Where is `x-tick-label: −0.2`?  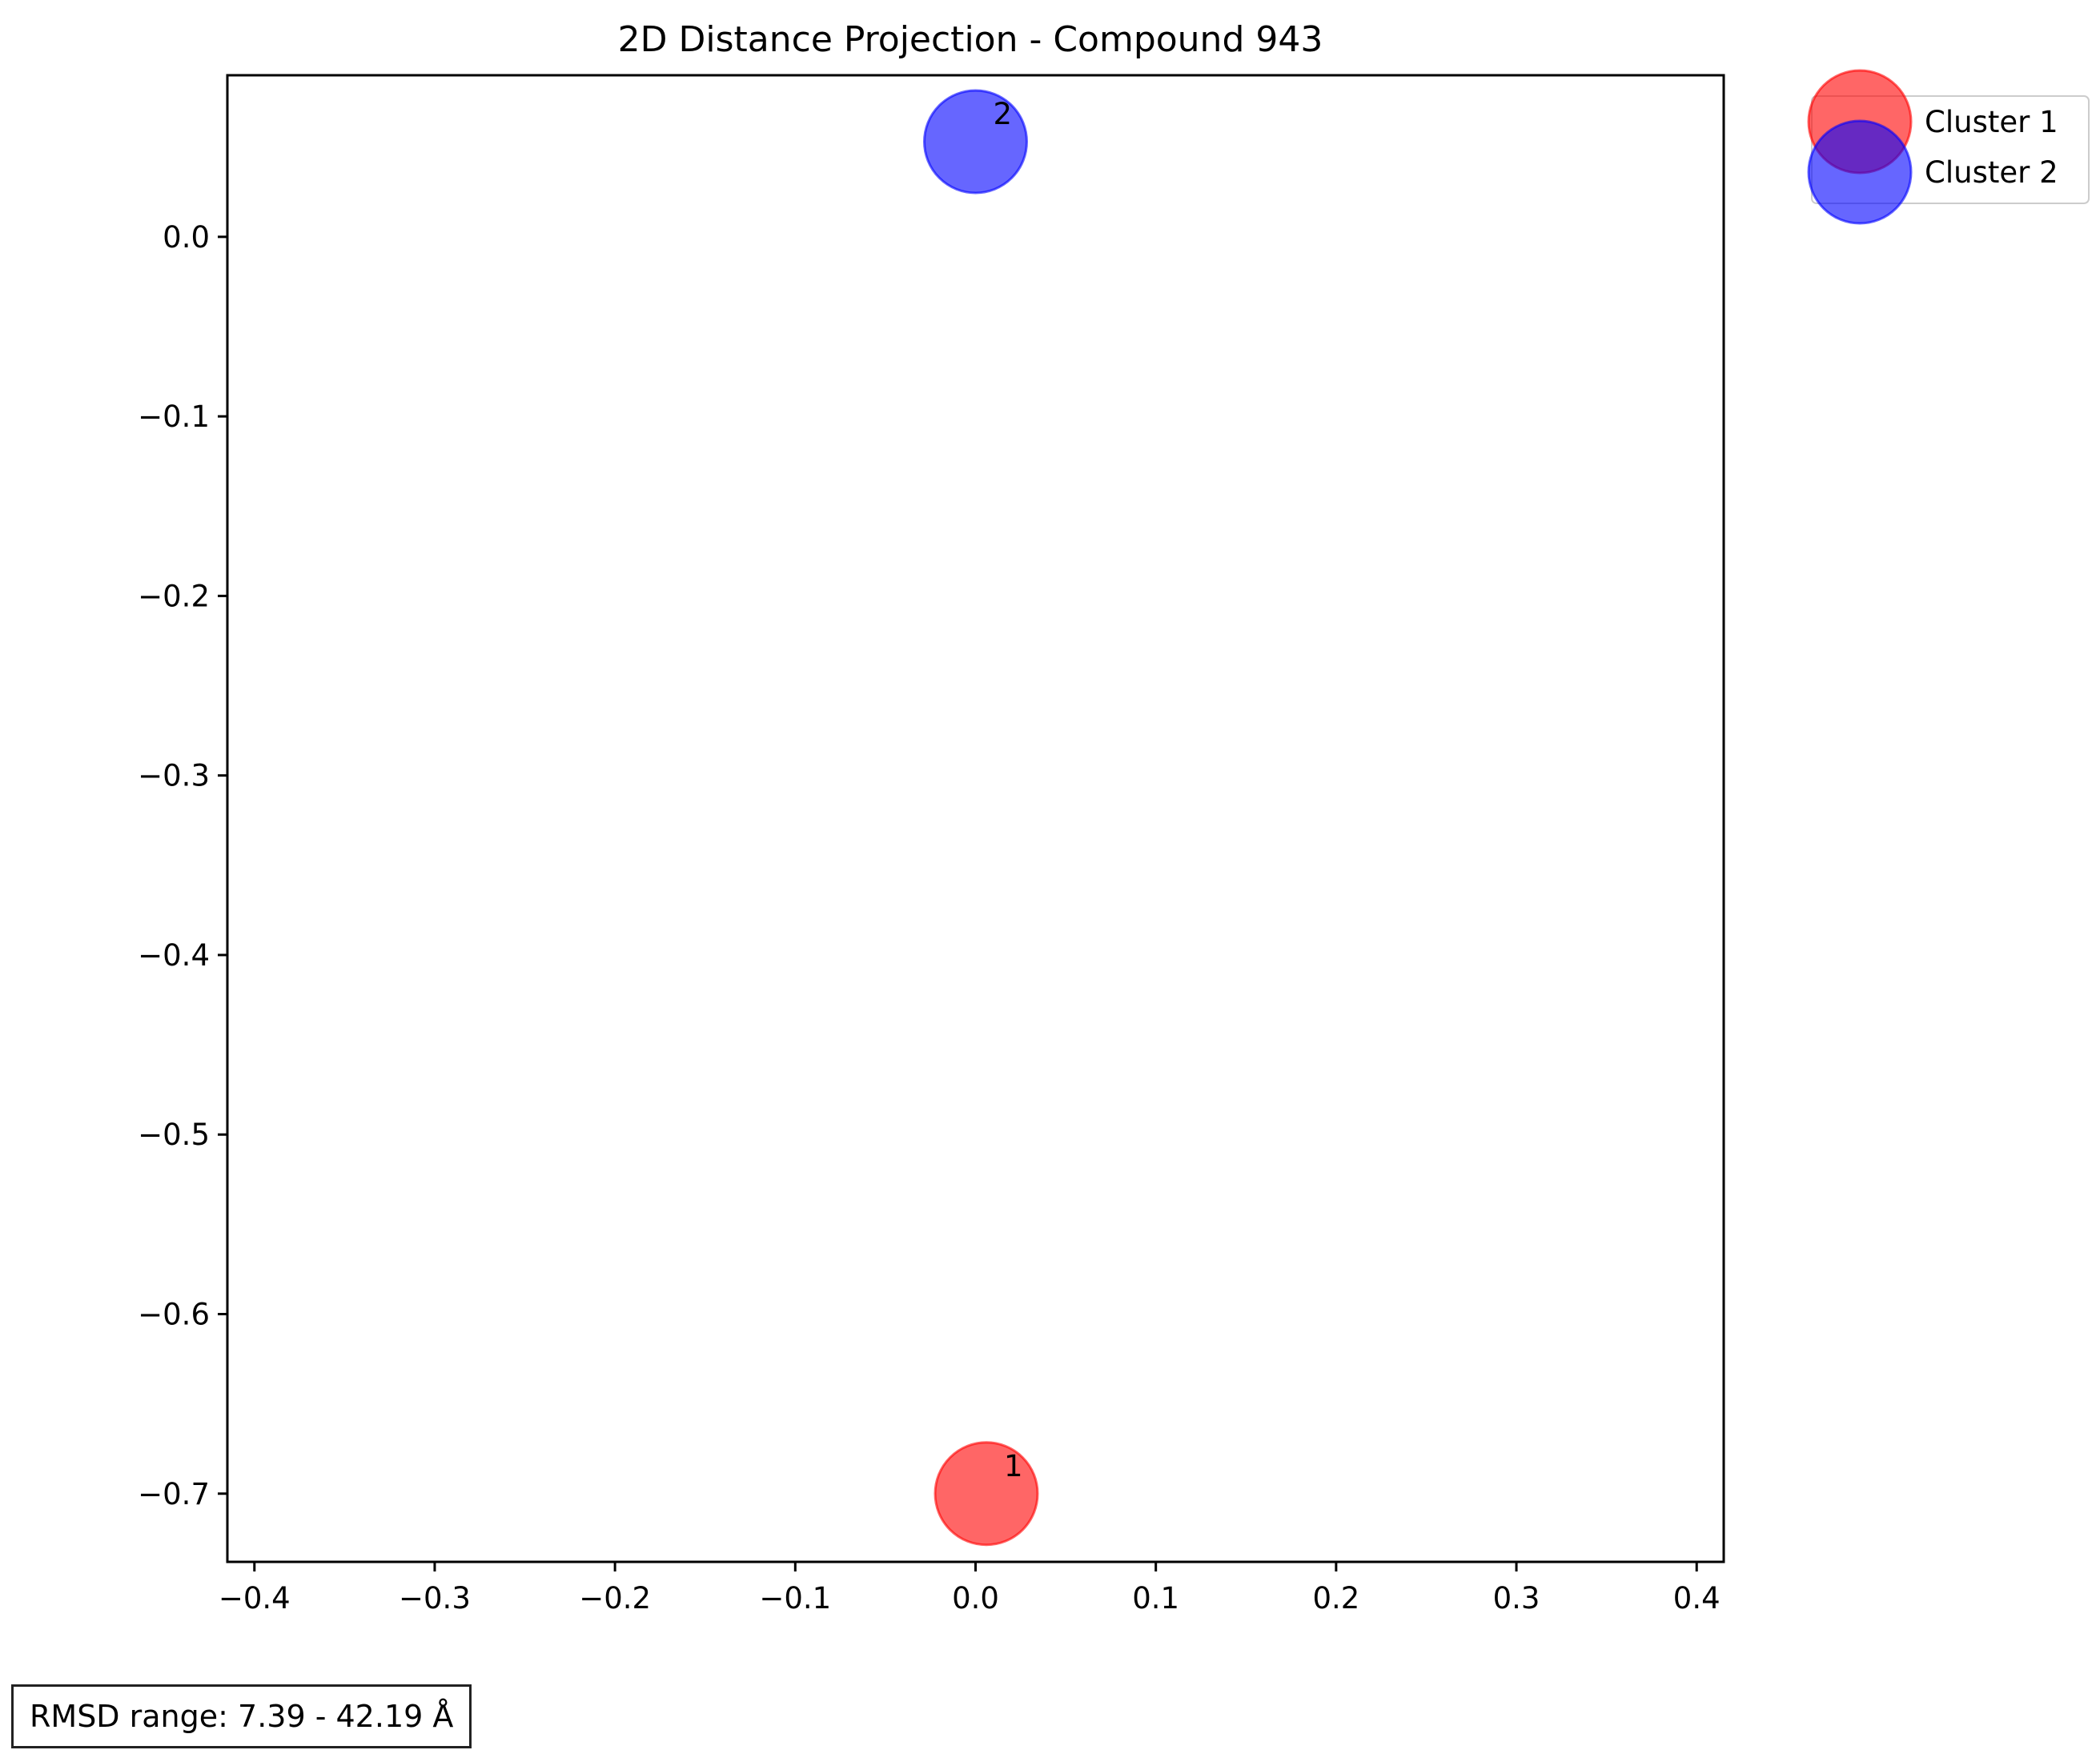 x-tick-label: −0.2 is located at coordinates (615, 1598).